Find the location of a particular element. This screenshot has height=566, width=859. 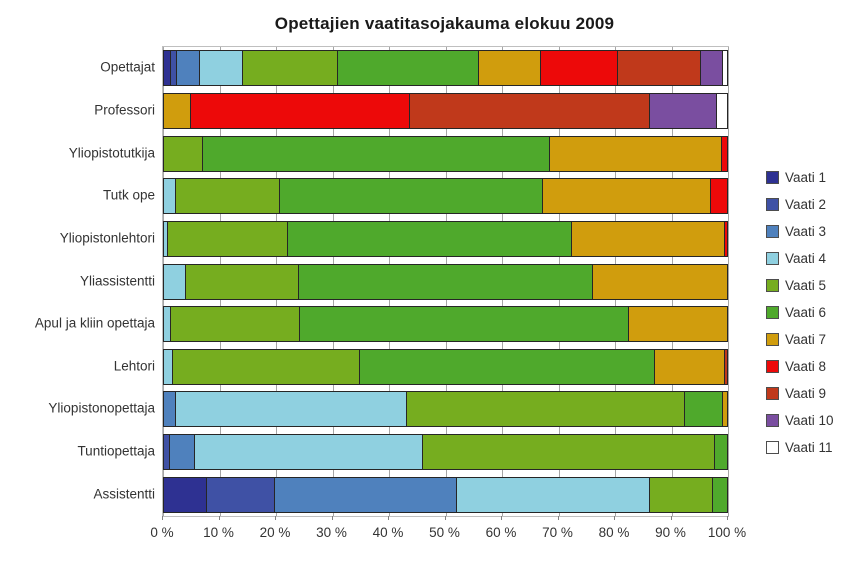

legend-label: Vaati 9 is located at coordinates (806, 393).